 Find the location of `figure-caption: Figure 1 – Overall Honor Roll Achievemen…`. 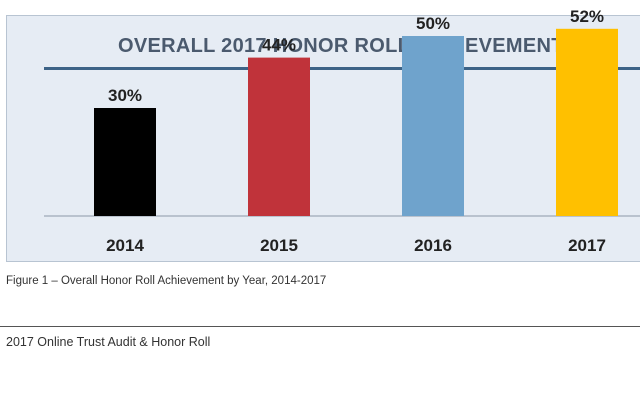

figure-caption: Figure 1 – Overall Honor Roll Achievemen… is located at coordinates (166, 281).